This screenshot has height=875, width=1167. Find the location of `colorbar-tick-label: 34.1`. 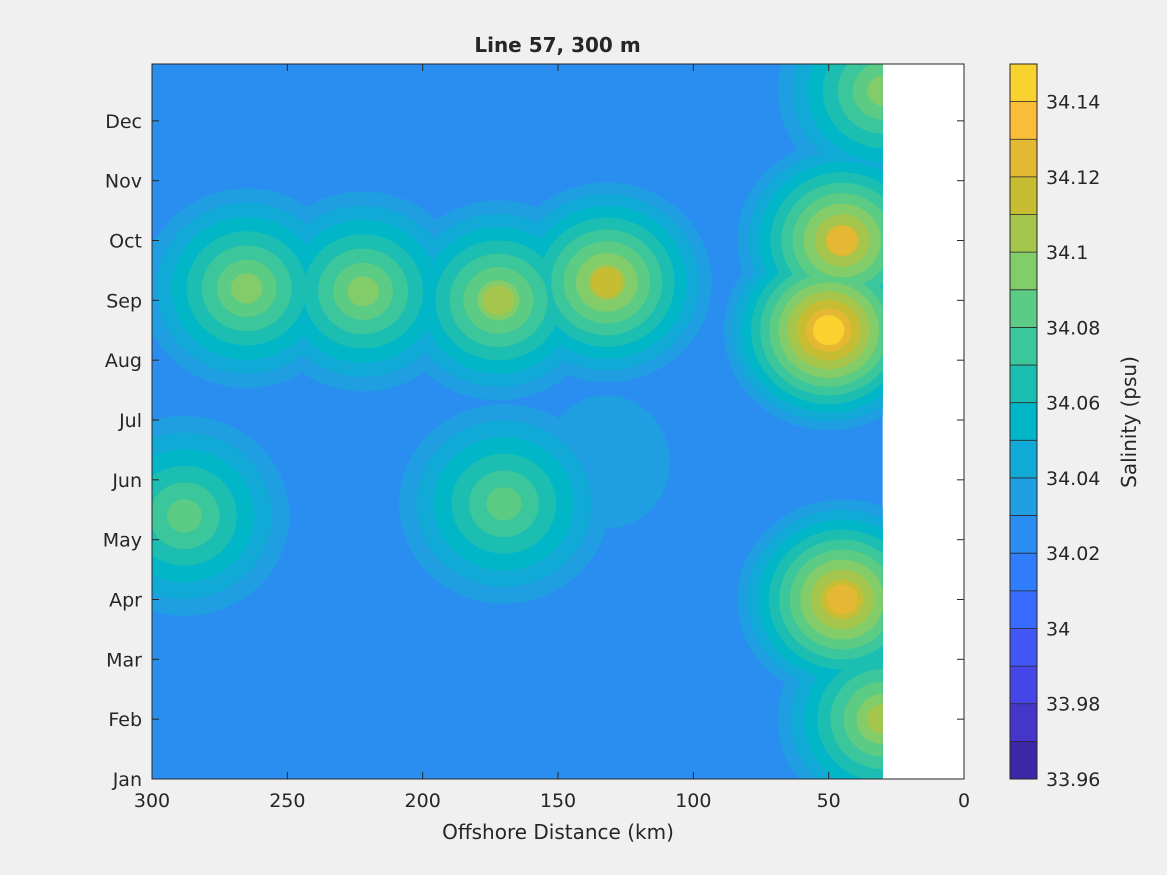

colorbar-tick-label: 34.1 is located at coordinates (1067, 253).